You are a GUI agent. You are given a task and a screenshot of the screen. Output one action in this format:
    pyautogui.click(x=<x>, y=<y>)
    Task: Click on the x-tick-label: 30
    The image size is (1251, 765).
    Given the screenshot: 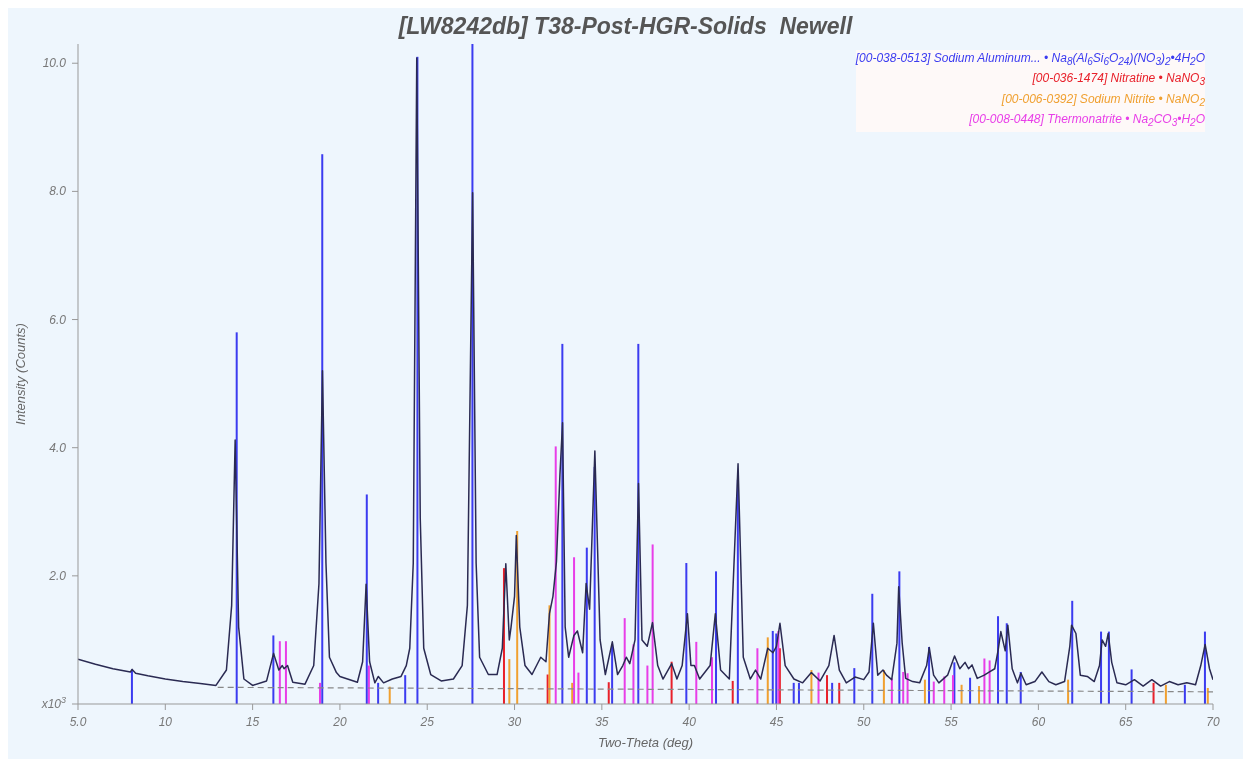 What is the action you would take?
    pyautogui.click(x=514, y=722)
    